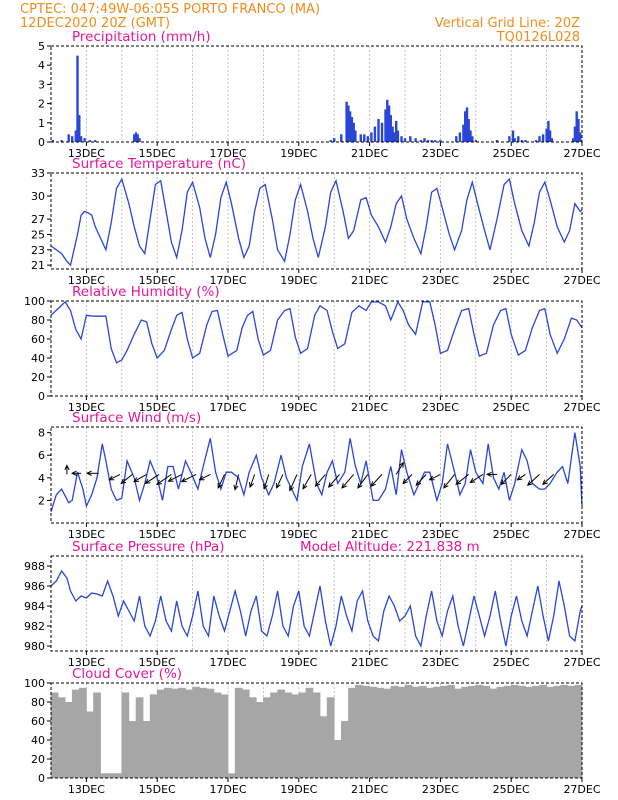 The width and height of the screenshot is (618, 800). I want to click on y-tick-label: 0, so click(41, 396).